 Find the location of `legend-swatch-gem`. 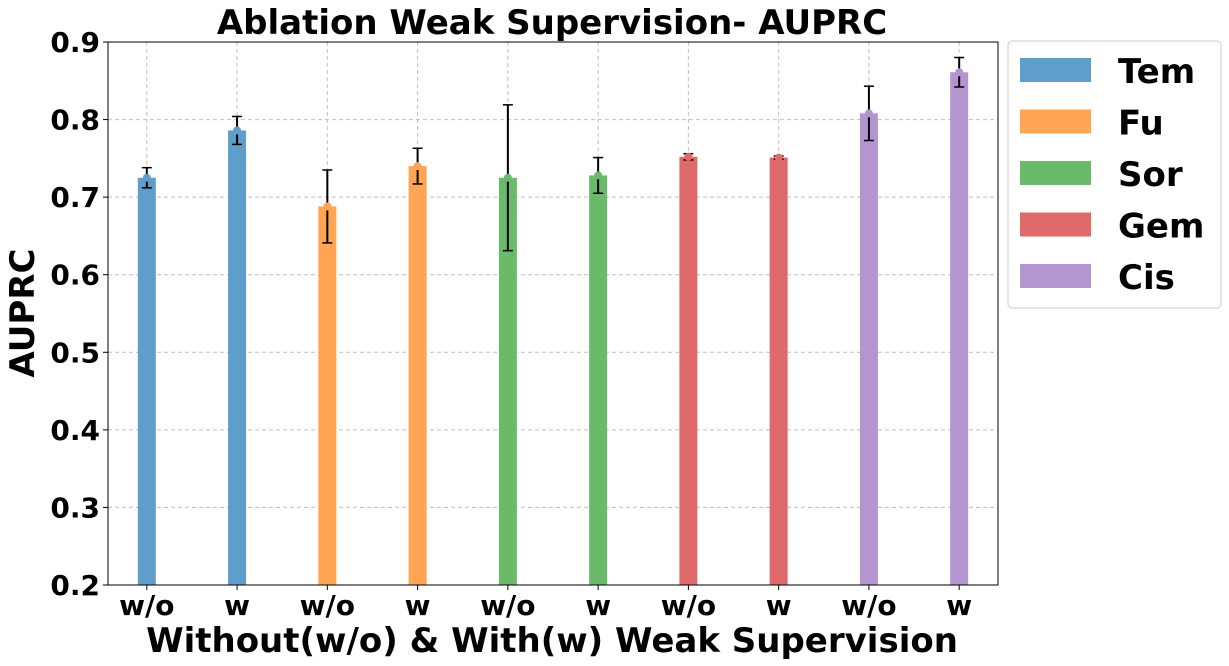

legend-swatch-gem is located at coordinates (1055, 224).